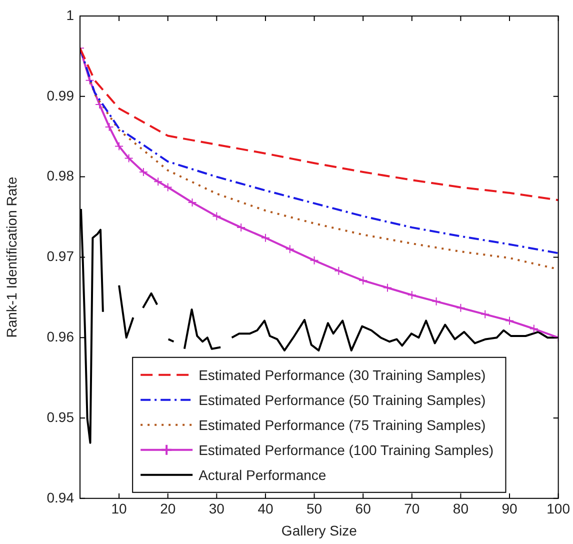 The height and width of the screenshot is (544, 573). Describe the element at coordinates (262, 474) in the screenshot. I see `legend-label: Actural Performance` at that location.